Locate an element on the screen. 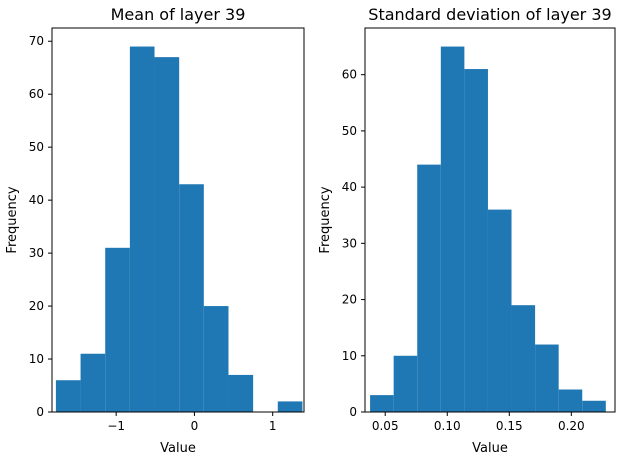  std-xtick-label: 0.10 is located at coordinates (447, 426).